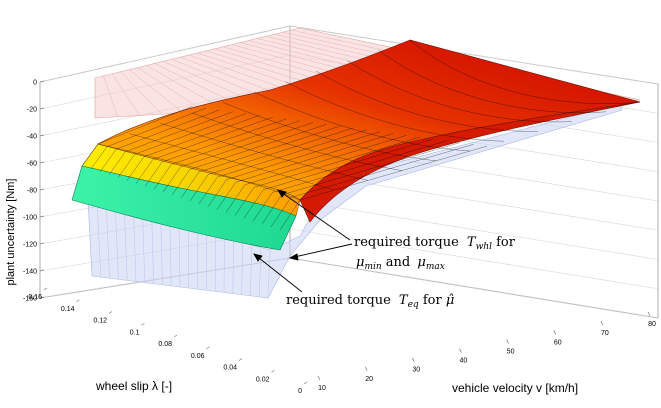 This screenshot has width=661, height=408. I want to click on slip-tick-label: 0.06, so click(198, 356).